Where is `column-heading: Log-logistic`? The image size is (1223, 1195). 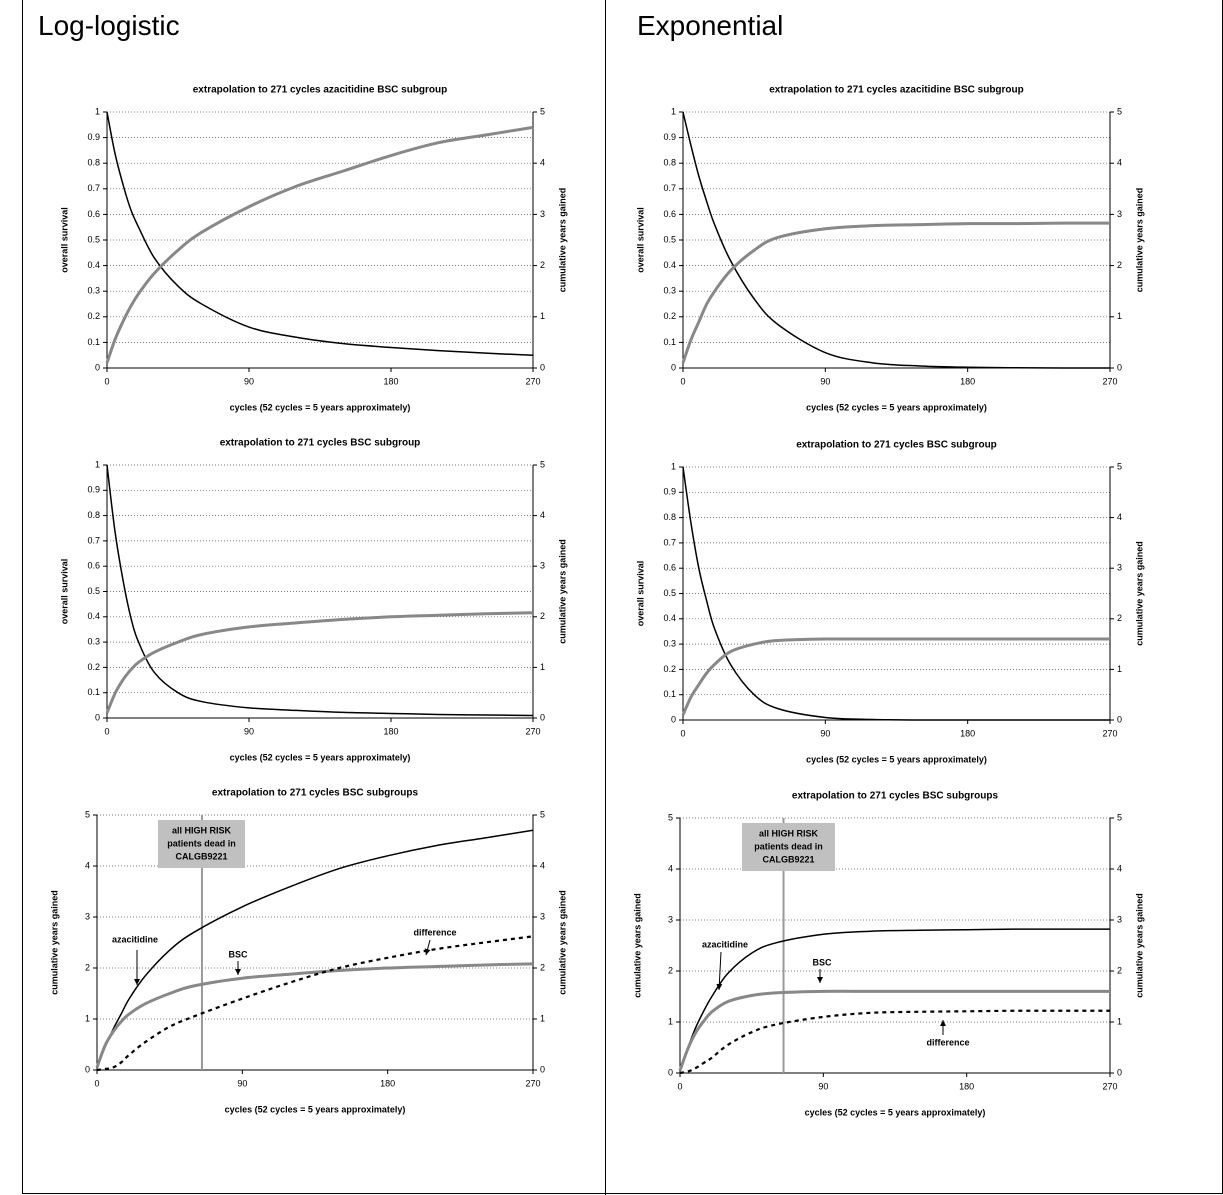 column-heading: Log-logistic is located at coordinates (109, 25).